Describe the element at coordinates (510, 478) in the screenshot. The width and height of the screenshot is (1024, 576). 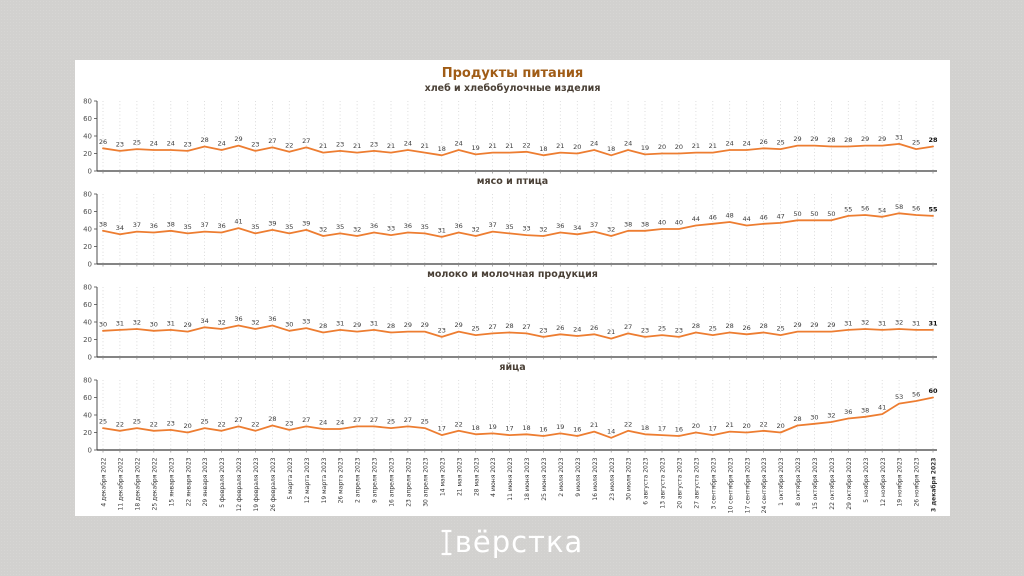
I see `date-label: 11 июня 2023` at that location.